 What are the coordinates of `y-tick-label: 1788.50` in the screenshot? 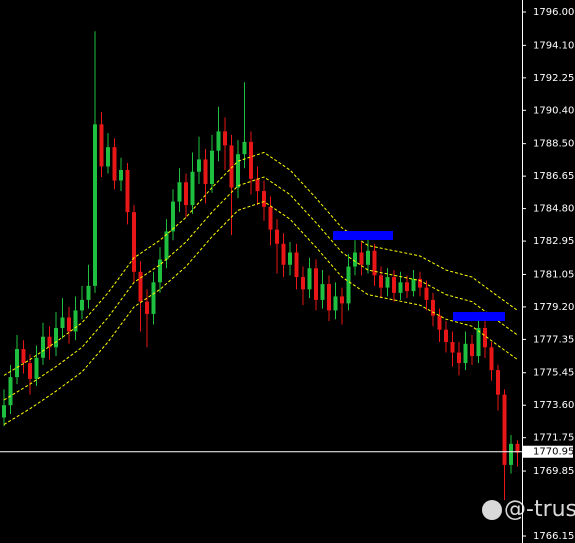 It's located at (553, 144).